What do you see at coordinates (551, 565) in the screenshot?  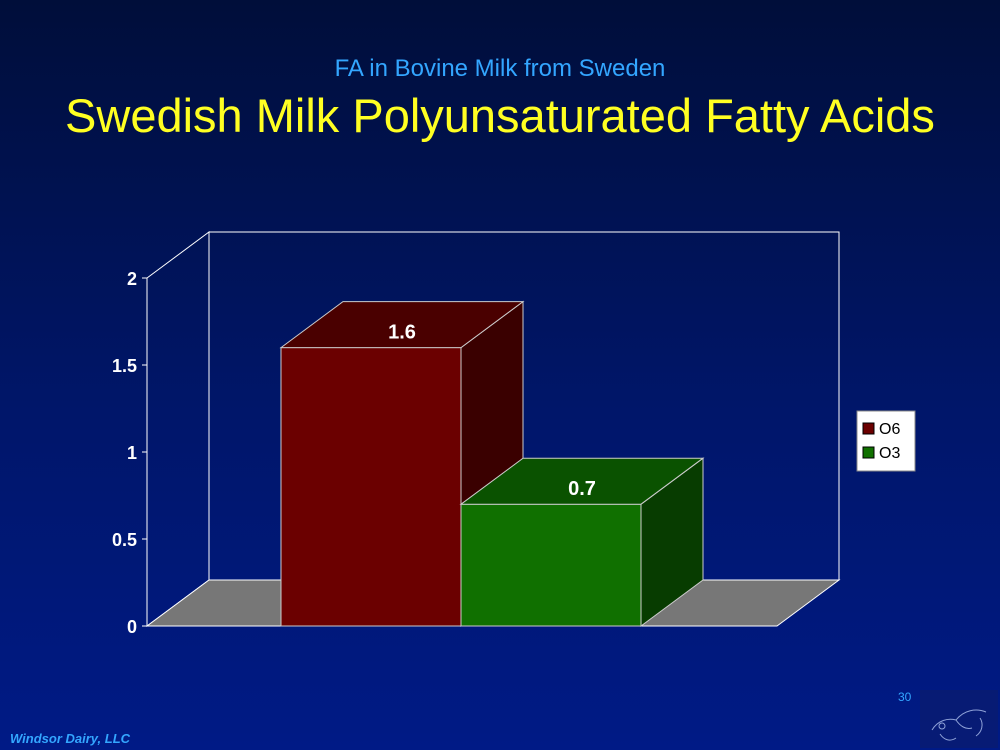 I see `bar-o3` at bounding box center [551, 565].